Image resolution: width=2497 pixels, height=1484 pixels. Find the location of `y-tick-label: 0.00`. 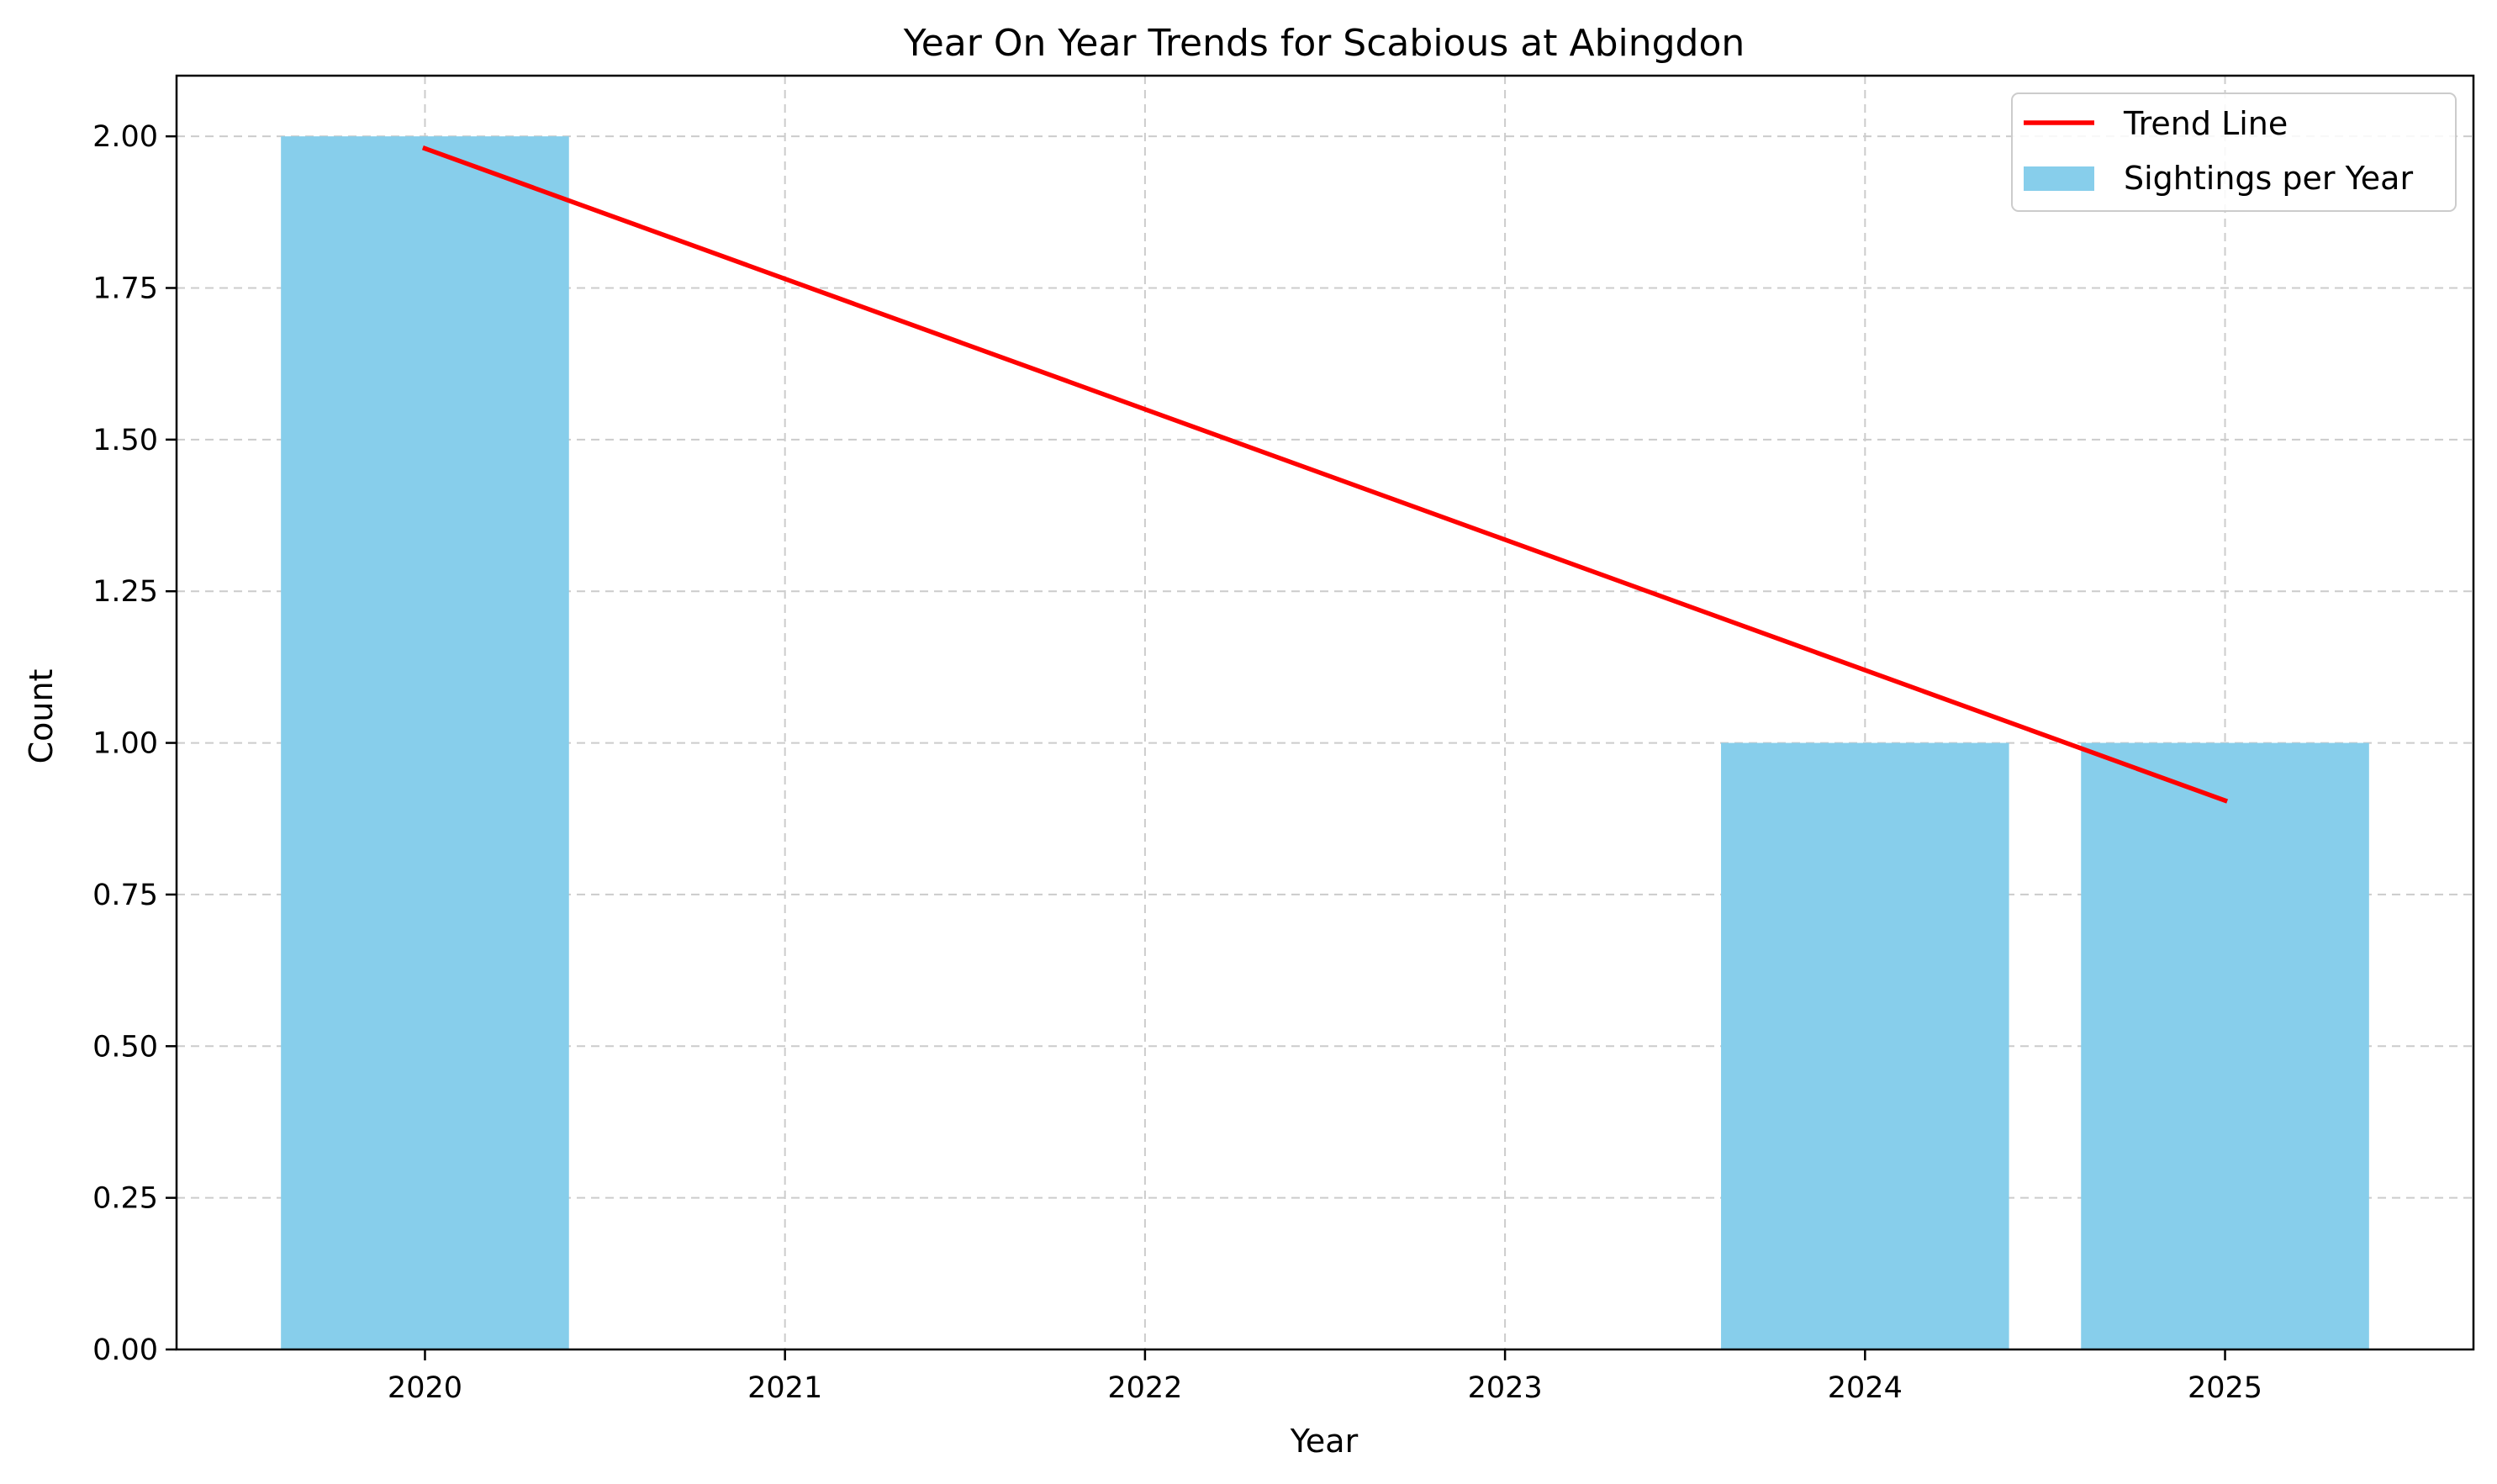

y-tick-label: 0.00 is located at coordinates (125, 1350).